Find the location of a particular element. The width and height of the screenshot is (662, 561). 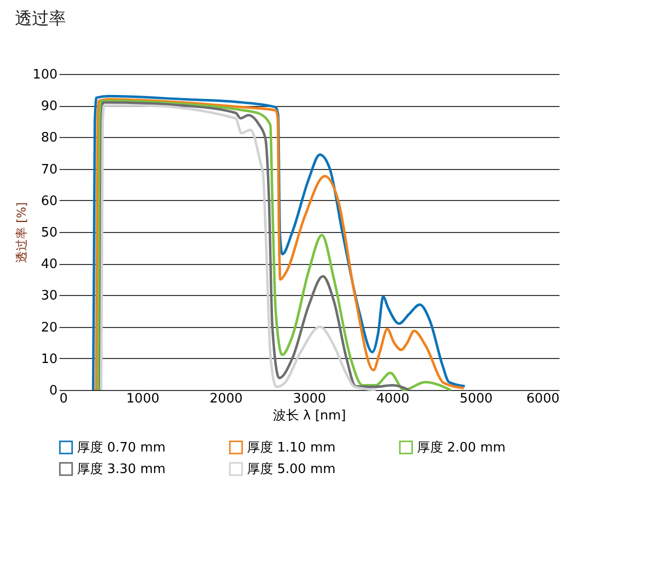

y-tick-label: 30 is located at coordinates (49, 296).